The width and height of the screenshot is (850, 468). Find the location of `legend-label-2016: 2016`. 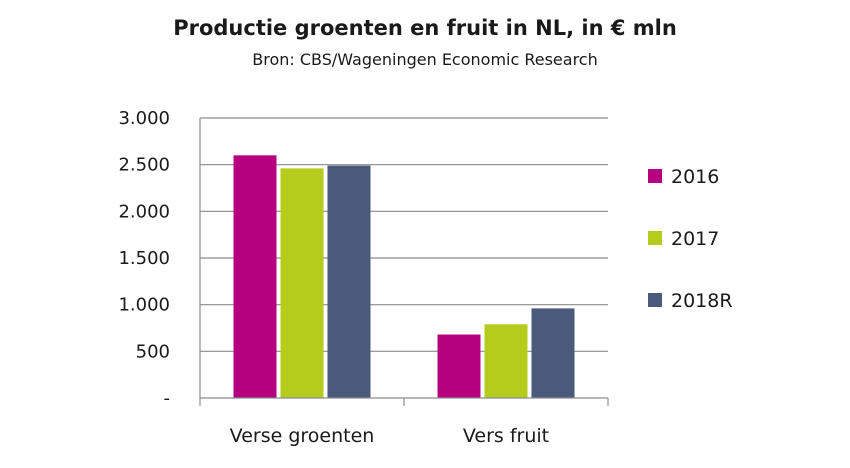

legend-label-2016: 2016 is located at coordinates (695, 177).